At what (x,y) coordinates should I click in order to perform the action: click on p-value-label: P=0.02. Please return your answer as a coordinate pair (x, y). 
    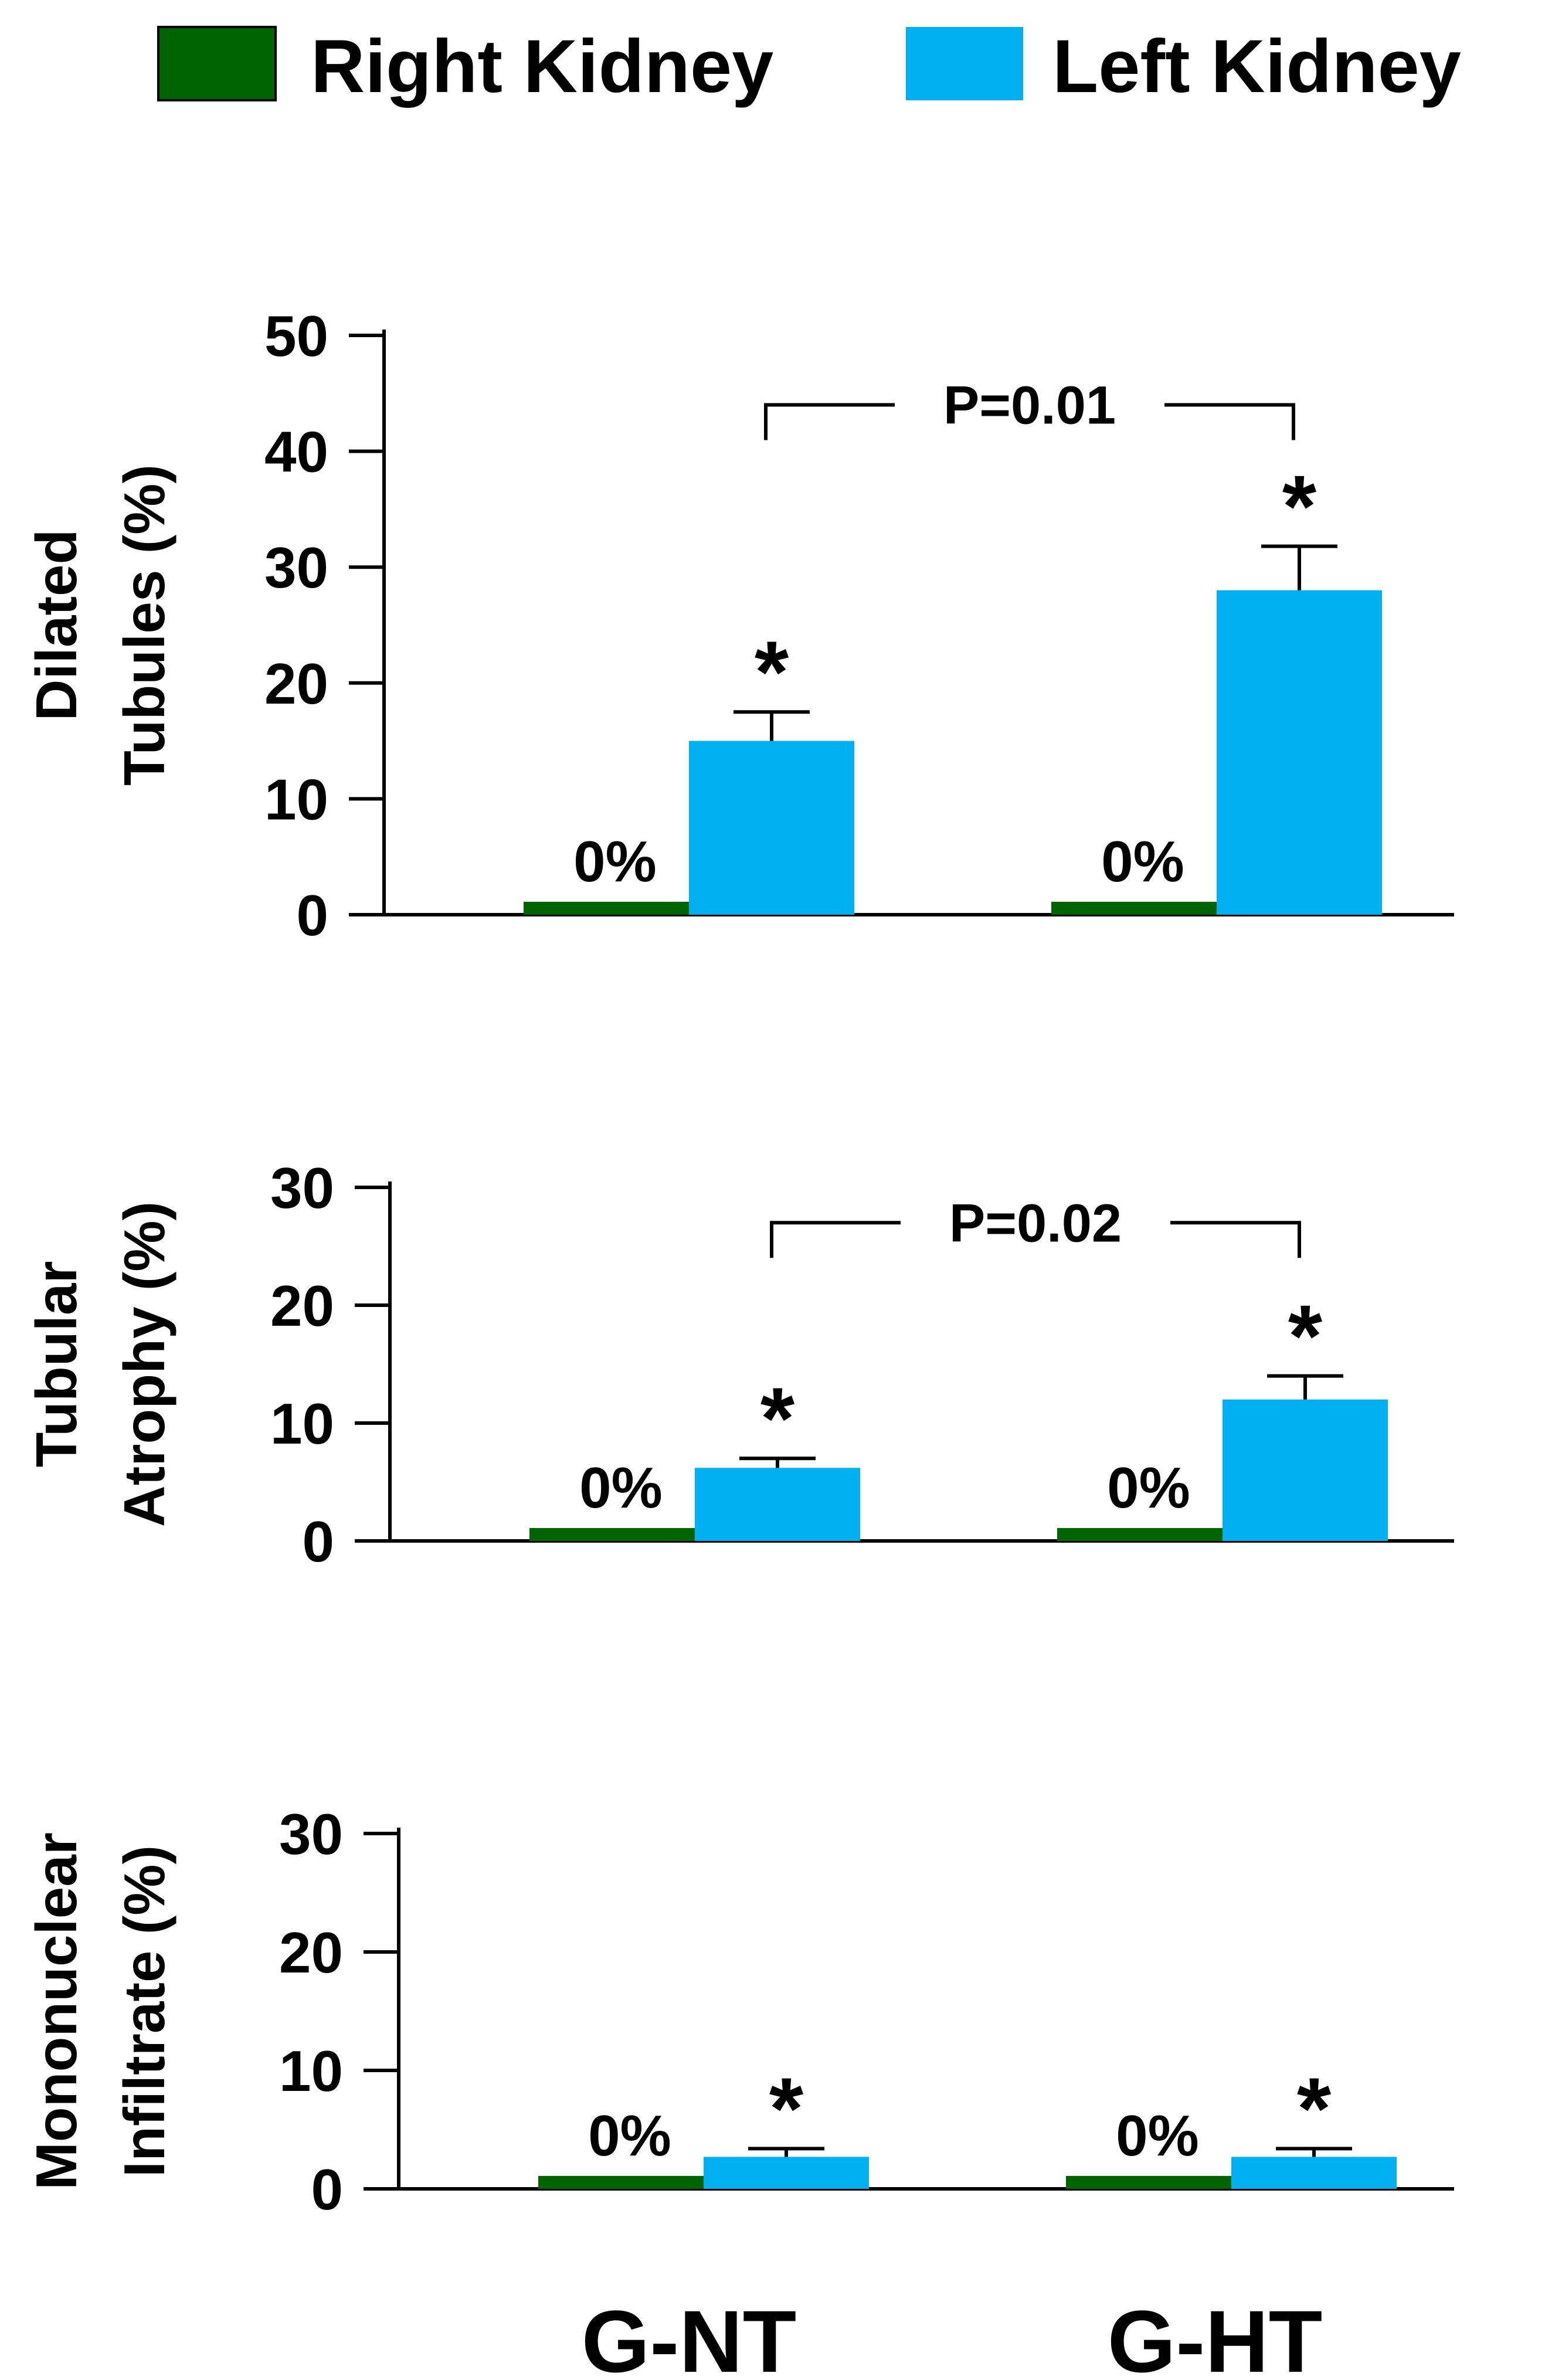
    Looking at the image, I should click on (1035, 1223).